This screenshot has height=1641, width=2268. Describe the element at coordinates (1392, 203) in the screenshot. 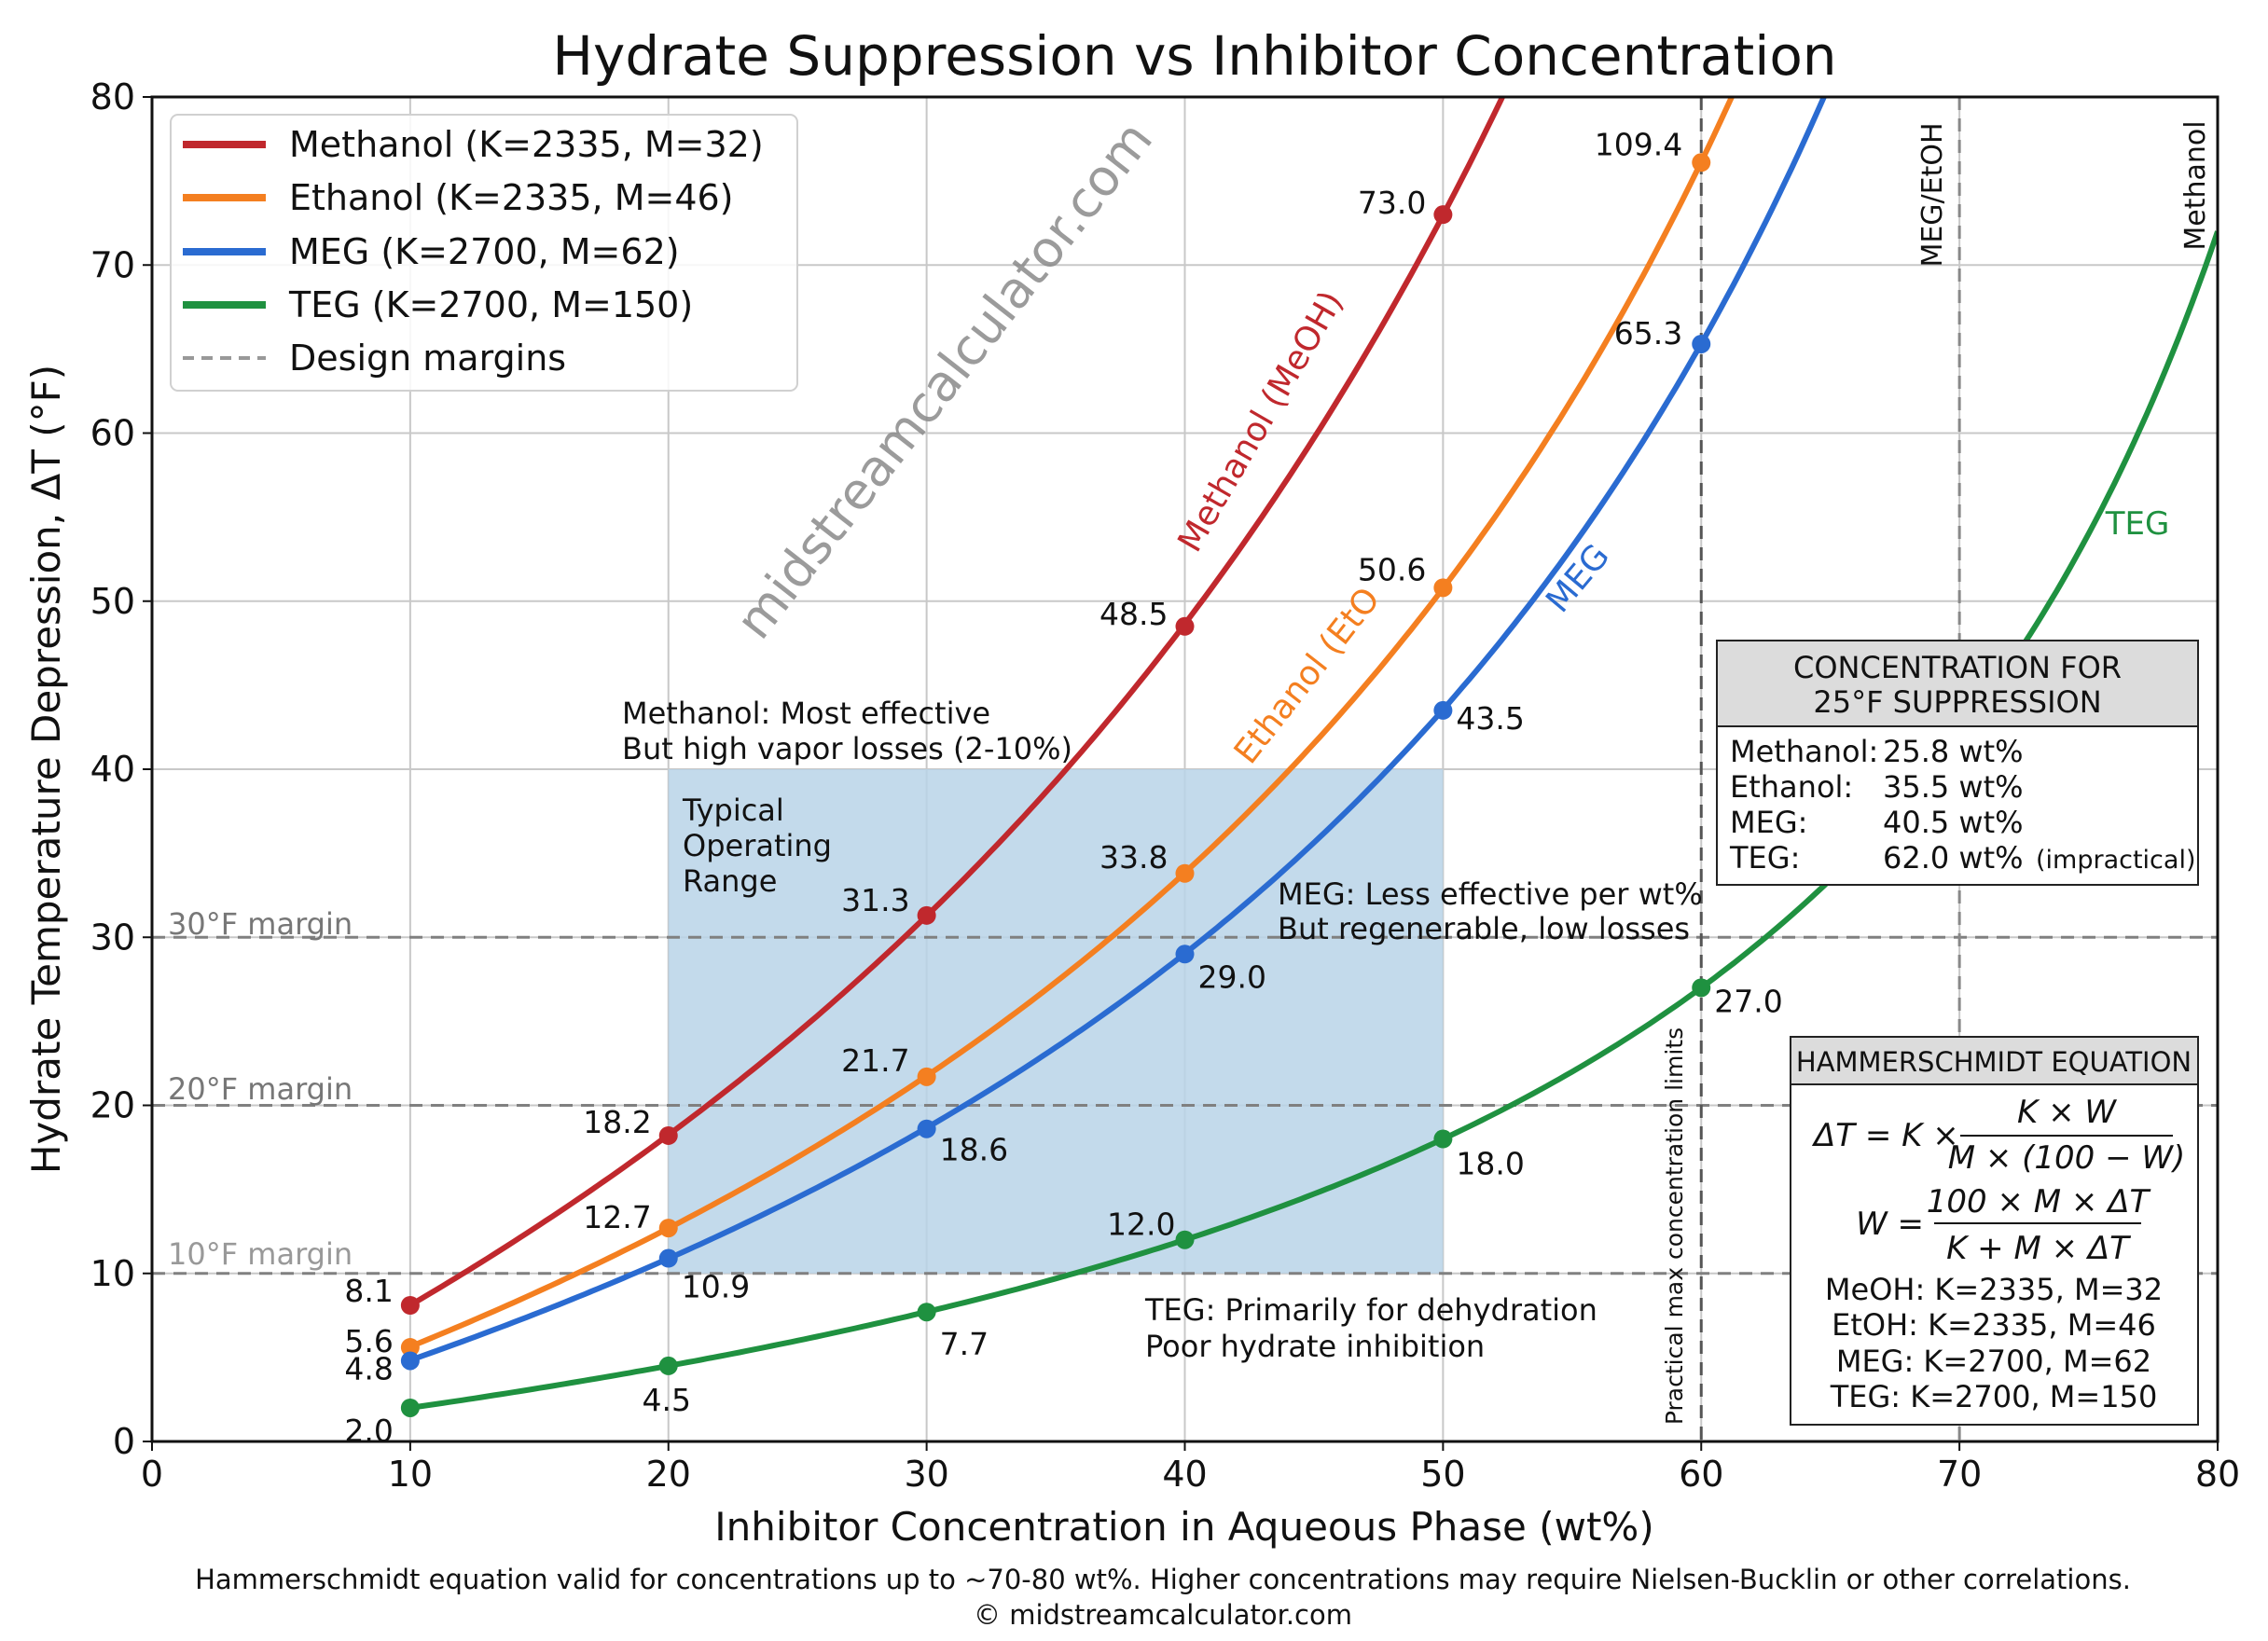

I see `data-label: 73.0` at that location.